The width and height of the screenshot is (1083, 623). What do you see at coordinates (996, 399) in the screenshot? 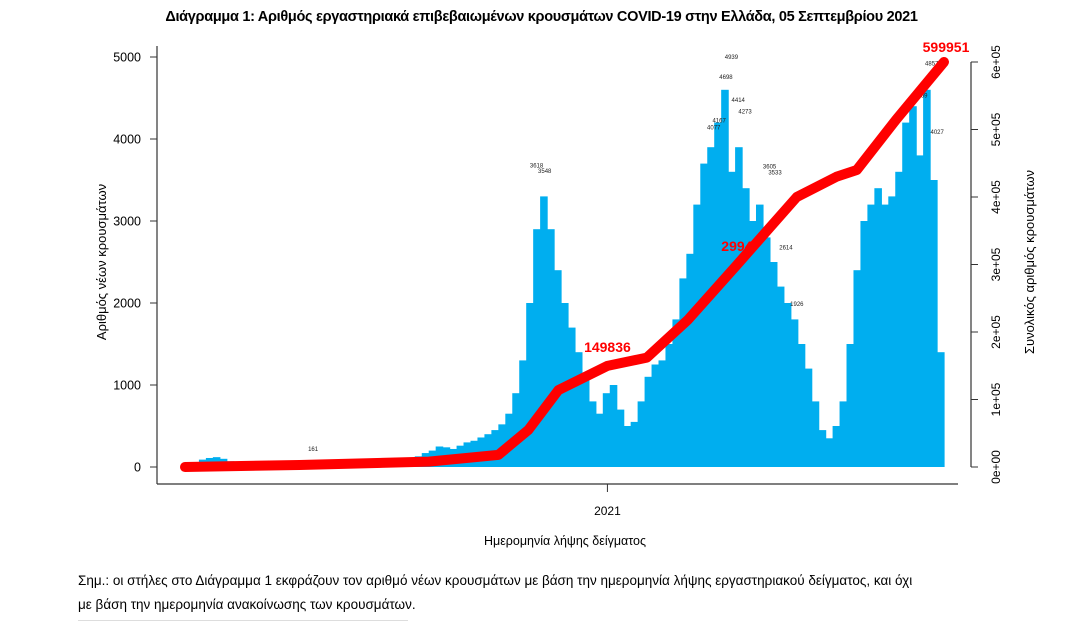
I see `y2-tick-label: 1e+05` at bounding box center [996, 399].